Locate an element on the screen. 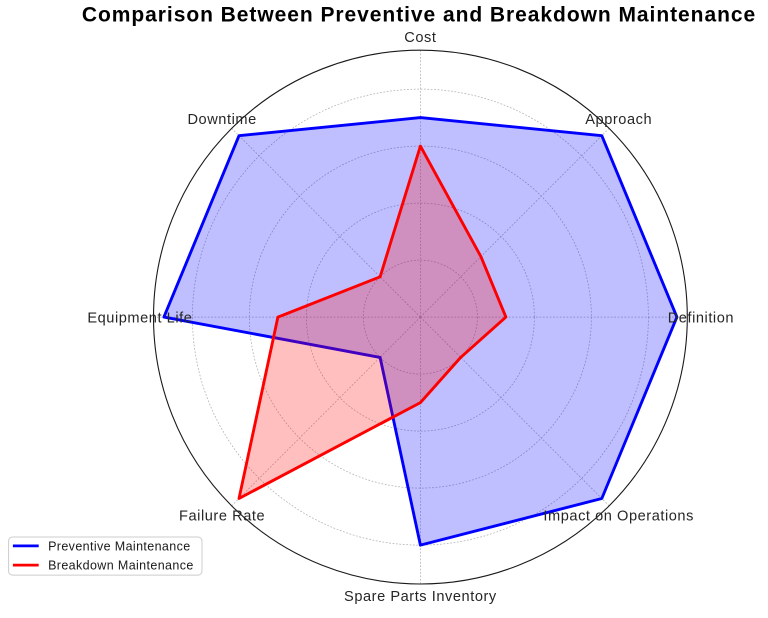  svg-text: Equipment Life is located at coordinates (139, 318).